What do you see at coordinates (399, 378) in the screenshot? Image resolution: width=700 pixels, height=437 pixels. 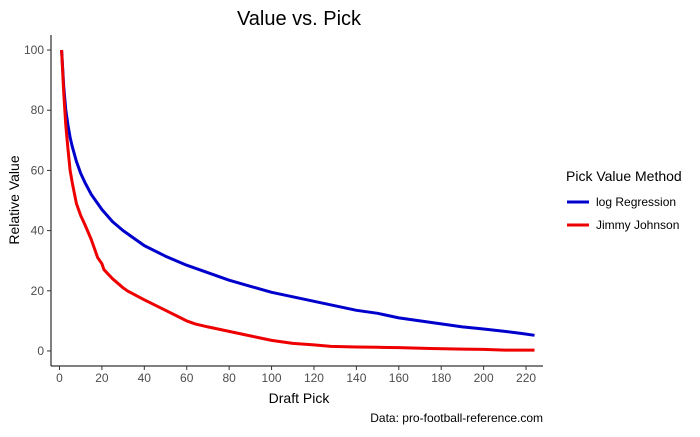 I see `x-tick-label: 160` at bounding box center [399, 378].